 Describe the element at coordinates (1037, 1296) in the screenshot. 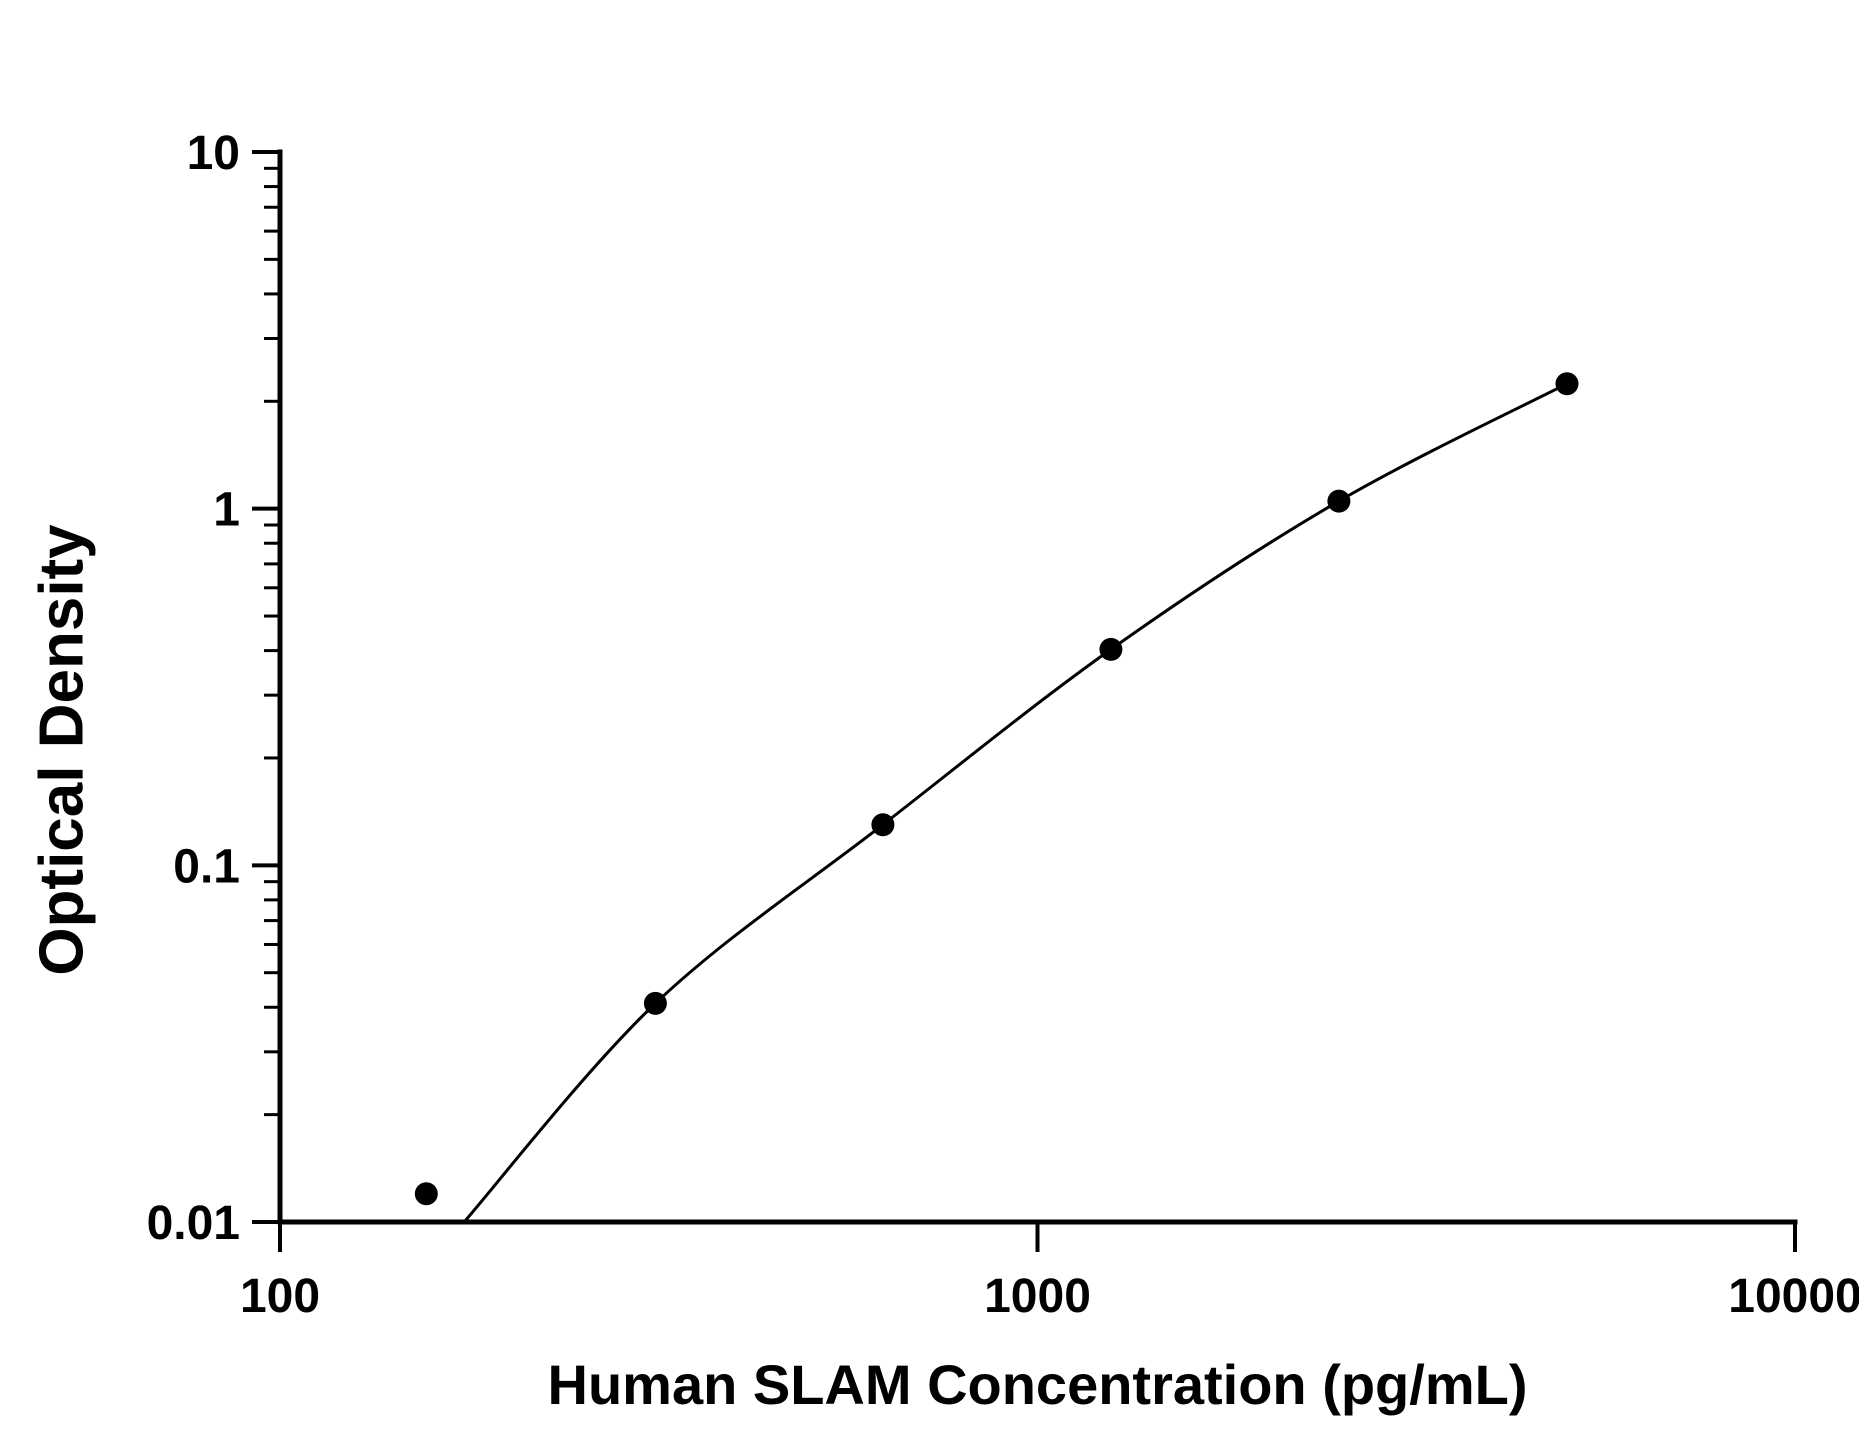

I see `x-tick-label: 1000` at that location.